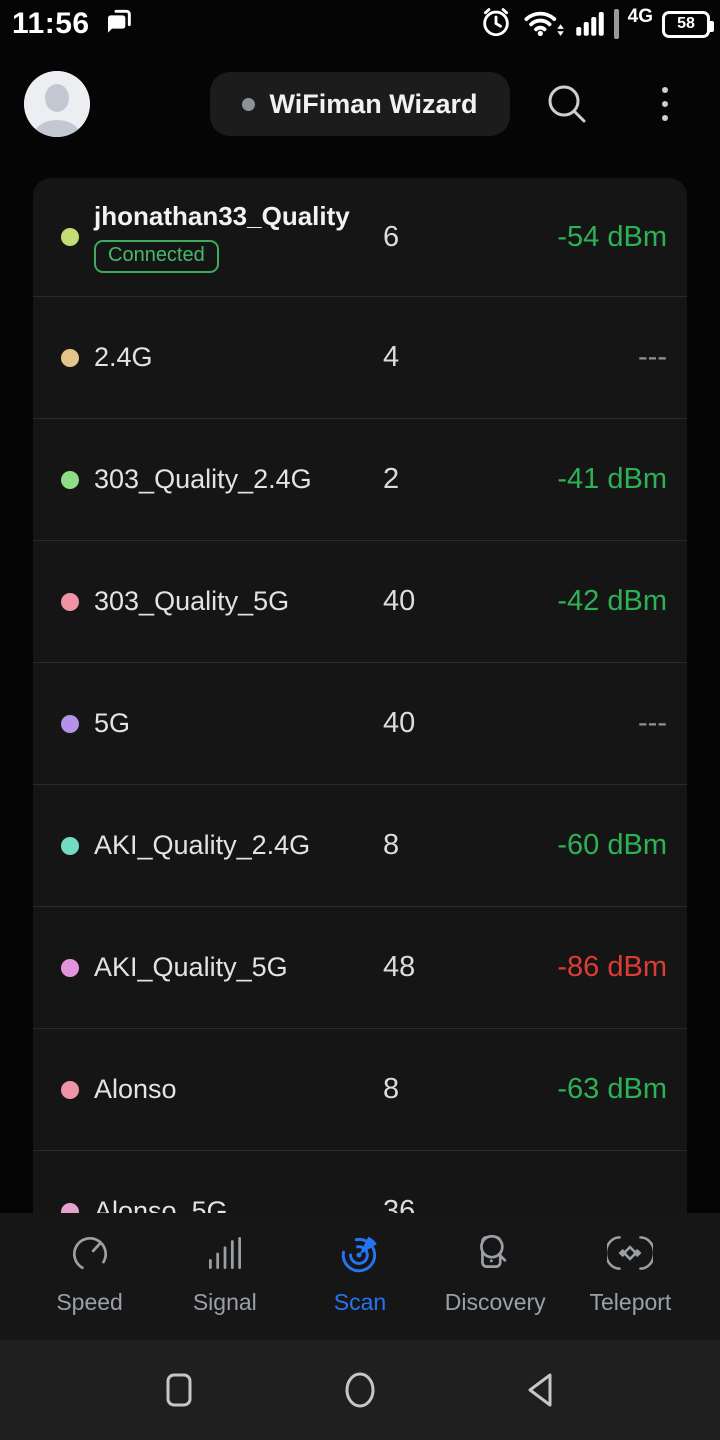 This screenshot has width=720, height=1440. I want to click on network-row: 303_Quality_2.4G 2 -41 dBm, so click(360, 479).